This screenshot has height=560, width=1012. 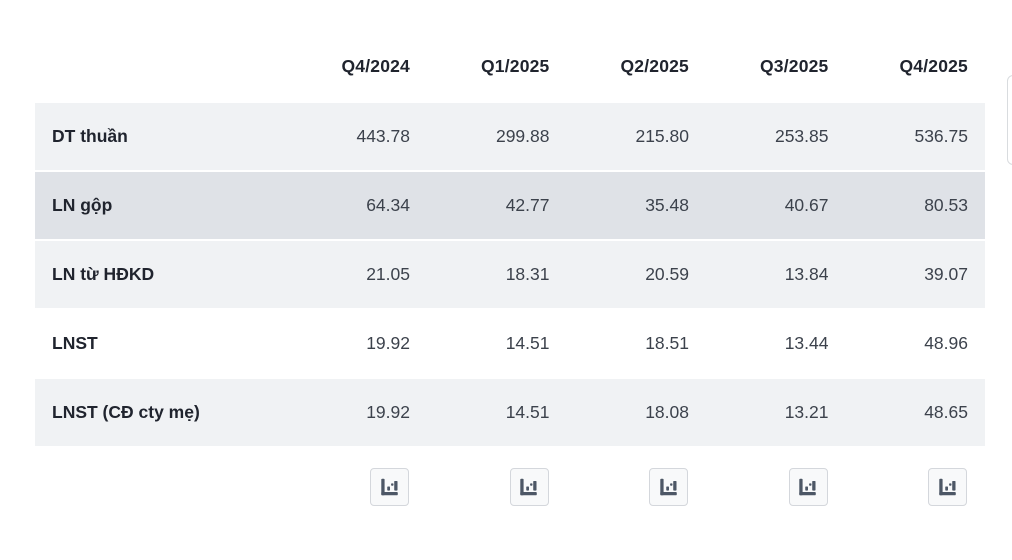 I want to click on cell-value: 39.07, so click(x=946, y=274).